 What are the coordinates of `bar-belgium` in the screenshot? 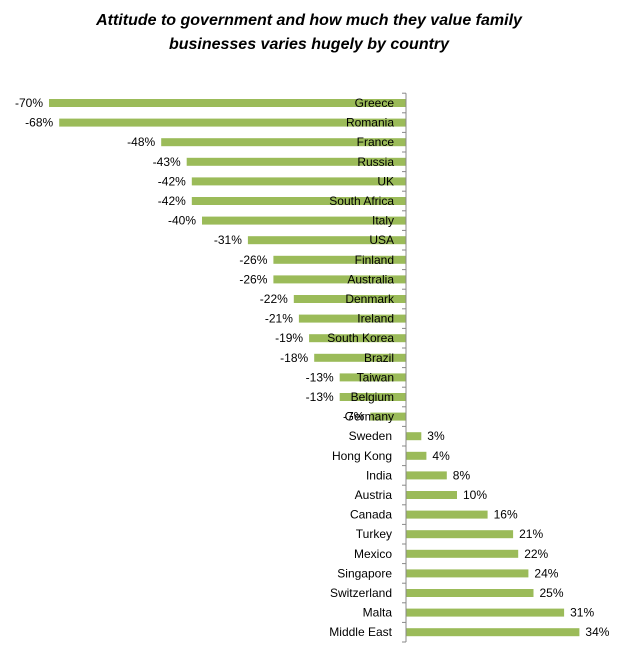 It's located at (372, 397).